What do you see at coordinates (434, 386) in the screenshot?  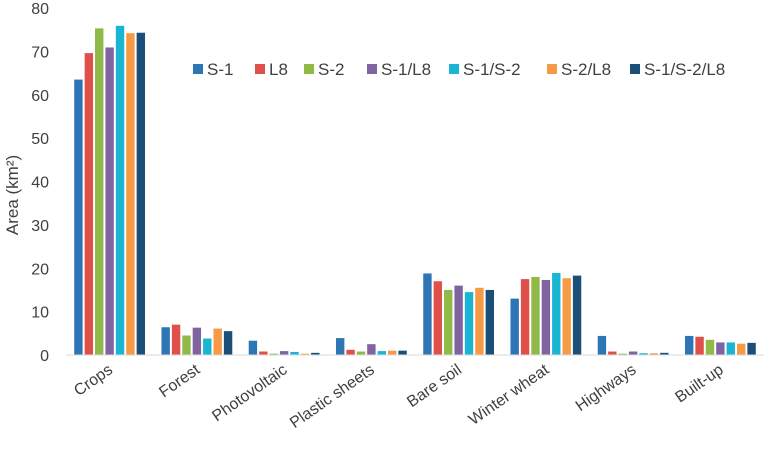 I see `x-tick-label: Bare soil` at bounding box center [434, 386].